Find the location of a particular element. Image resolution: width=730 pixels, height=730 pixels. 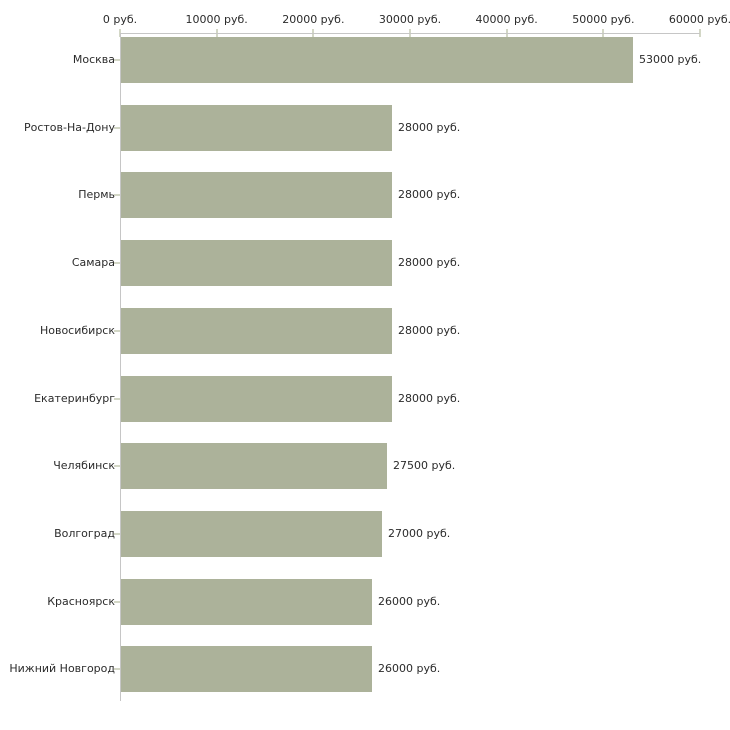

x-axis-tick-label: 40000 руб. is located at coordinates (506, 19).